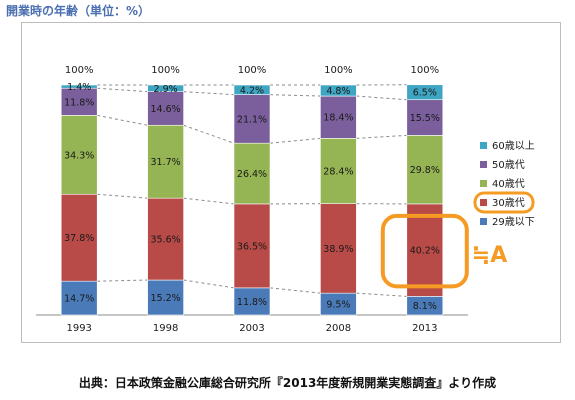  What do you see at coordinates (425, 306) in the screenshot?
I see `data-label: 8.1%` at bounding box center [425, 306].